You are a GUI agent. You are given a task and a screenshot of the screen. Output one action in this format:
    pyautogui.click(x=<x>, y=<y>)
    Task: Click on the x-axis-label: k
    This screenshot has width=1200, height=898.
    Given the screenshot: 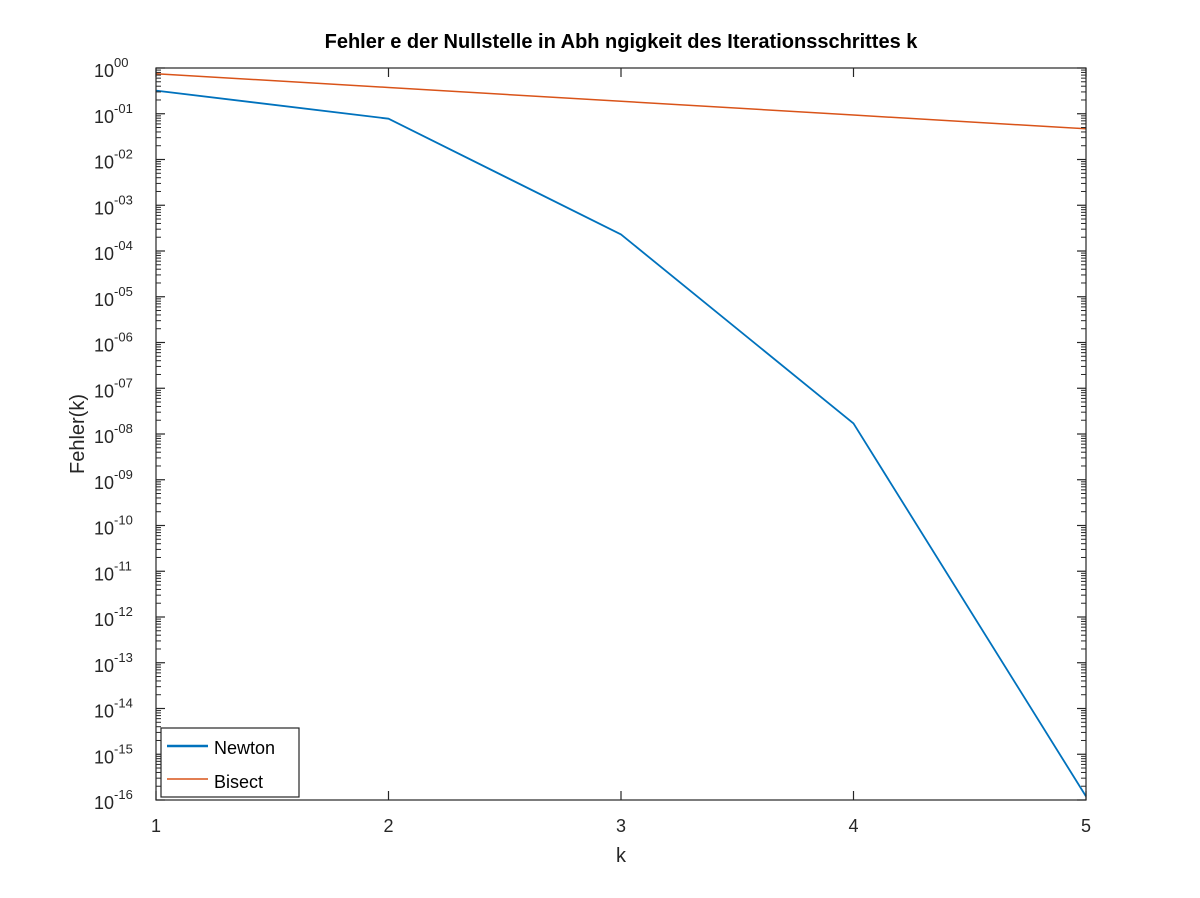 What is the action you would take?
    pyautogui.click(x=621, y=856)
    